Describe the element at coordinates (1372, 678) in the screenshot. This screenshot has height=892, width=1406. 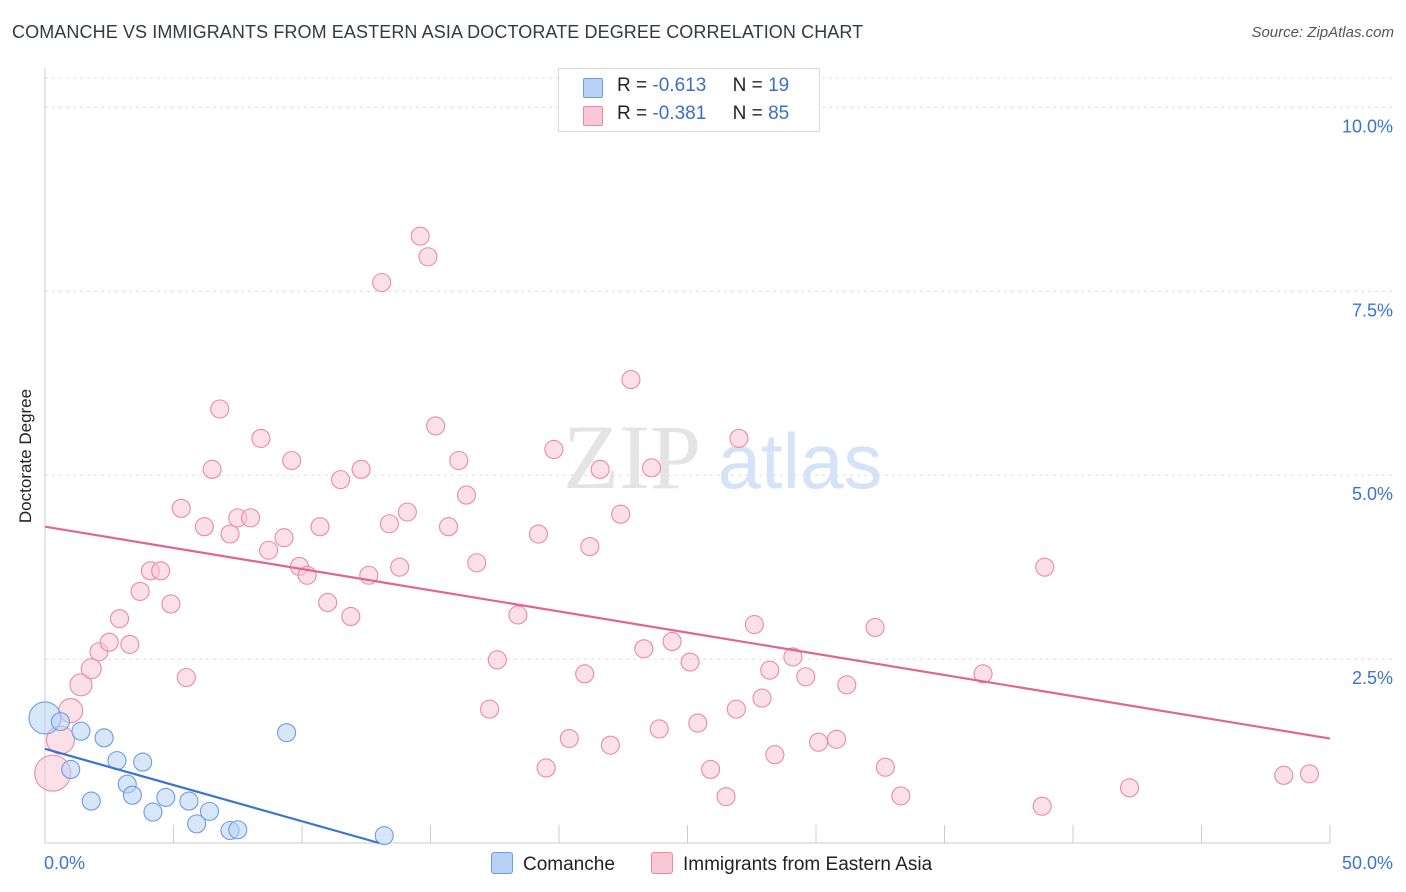
I see `y-tick-label: 2.5%` at that location.